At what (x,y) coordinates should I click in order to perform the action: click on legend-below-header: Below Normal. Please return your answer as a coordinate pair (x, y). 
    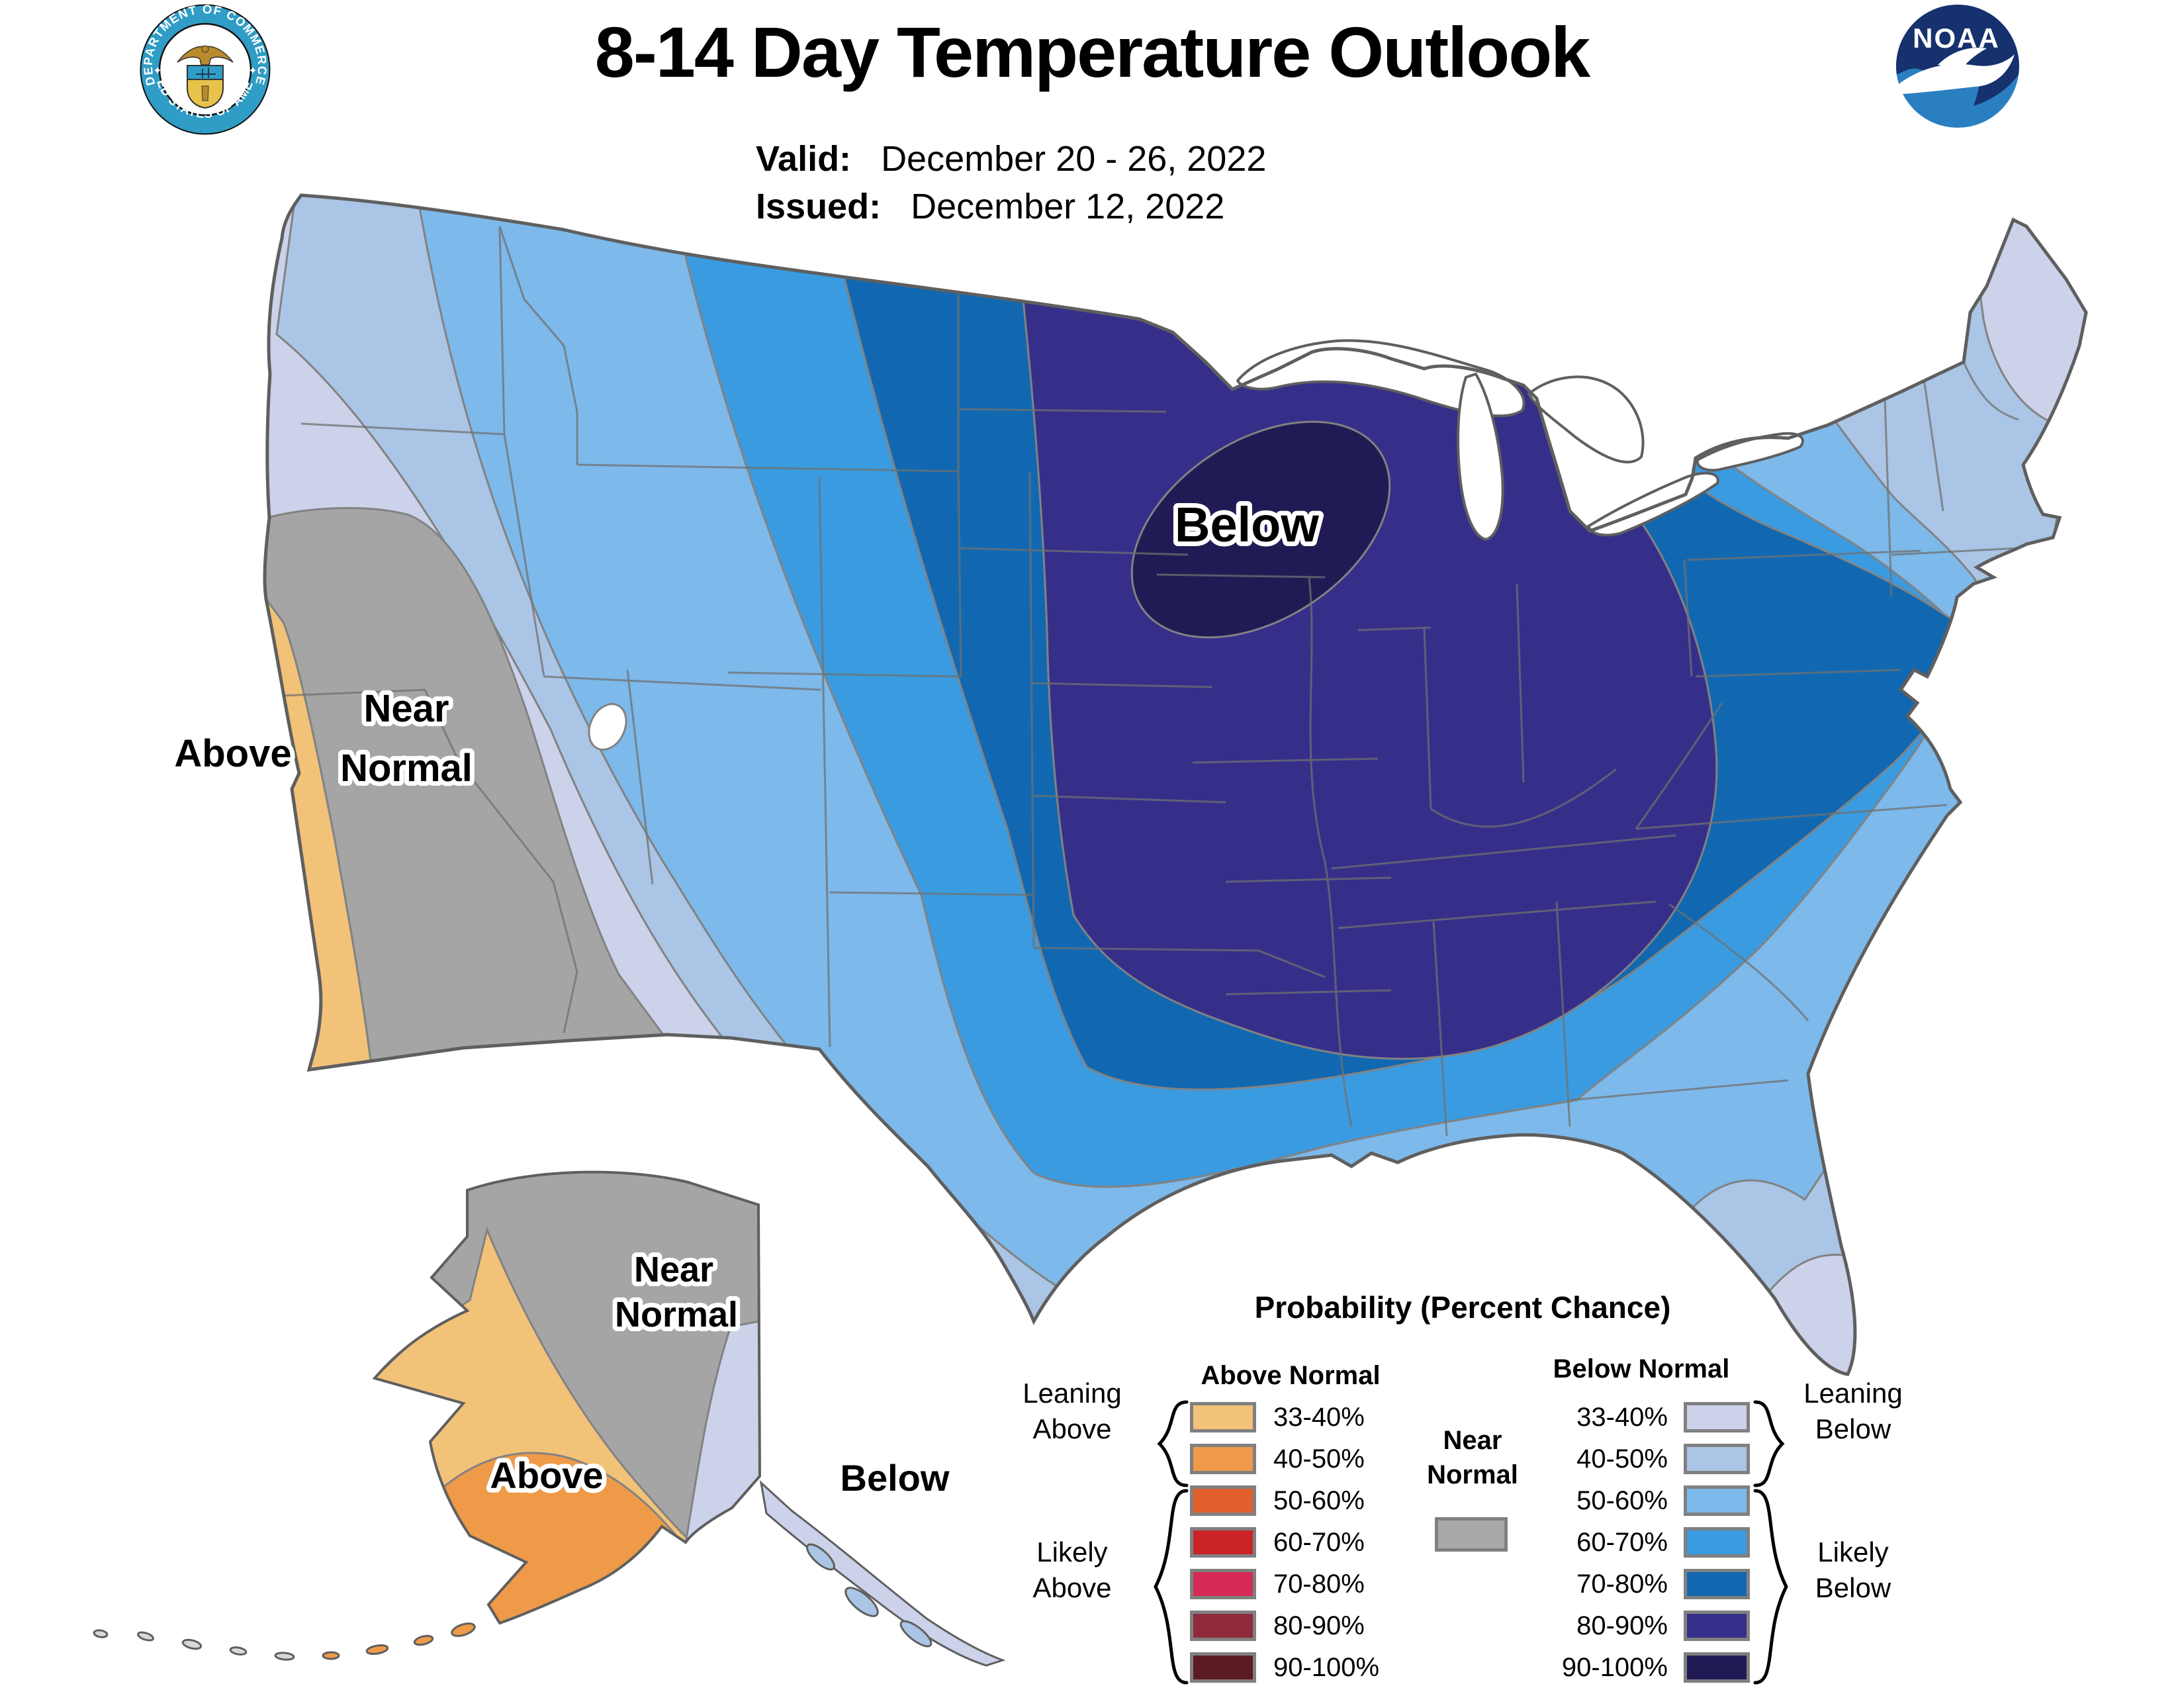
    Looking at the image, I should click on (1641, 1368).